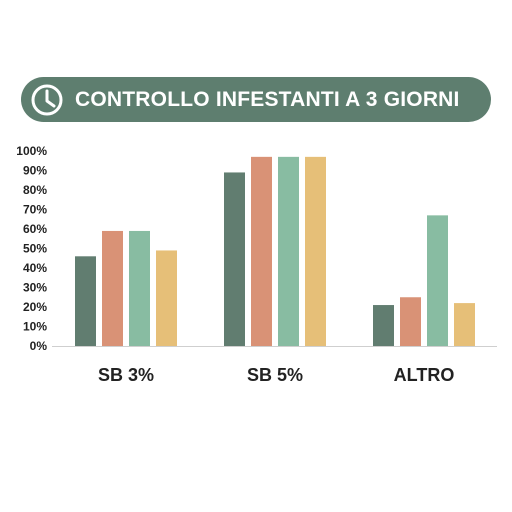  Describe the element at coordinates (31, 151) in the screenshot. I see `y-tick-label: 100%` at that location.